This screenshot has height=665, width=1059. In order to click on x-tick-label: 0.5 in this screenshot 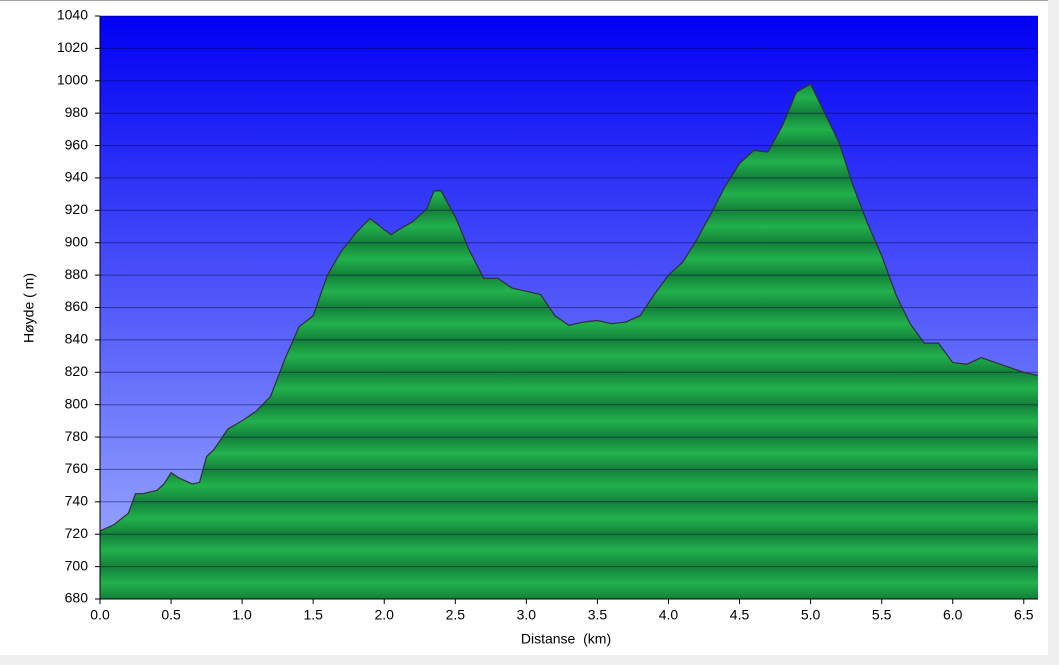, I will do `click(171, 615)`.